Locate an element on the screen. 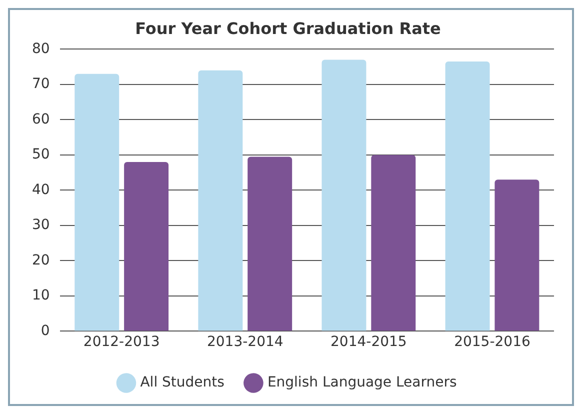 This screenshot has height=418, width=586. y-tick-label: 40 is located at coordinates (41, 190).